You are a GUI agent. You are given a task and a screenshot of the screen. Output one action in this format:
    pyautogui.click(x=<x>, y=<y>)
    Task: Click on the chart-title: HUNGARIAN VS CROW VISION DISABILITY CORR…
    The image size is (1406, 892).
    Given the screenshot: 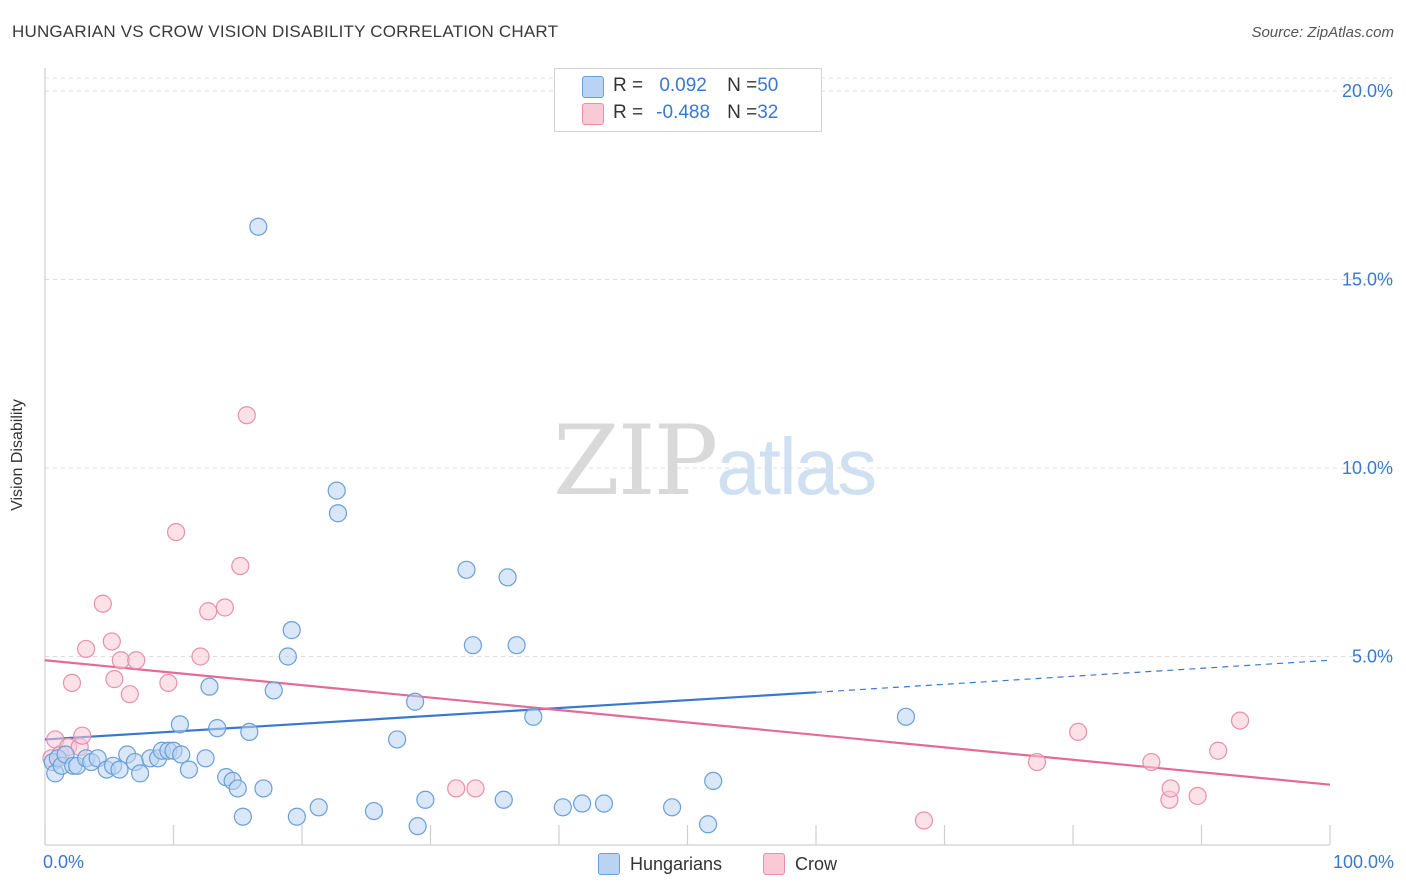 What is the action you would take?
    pyautogui.click(x=285, y=31)
    